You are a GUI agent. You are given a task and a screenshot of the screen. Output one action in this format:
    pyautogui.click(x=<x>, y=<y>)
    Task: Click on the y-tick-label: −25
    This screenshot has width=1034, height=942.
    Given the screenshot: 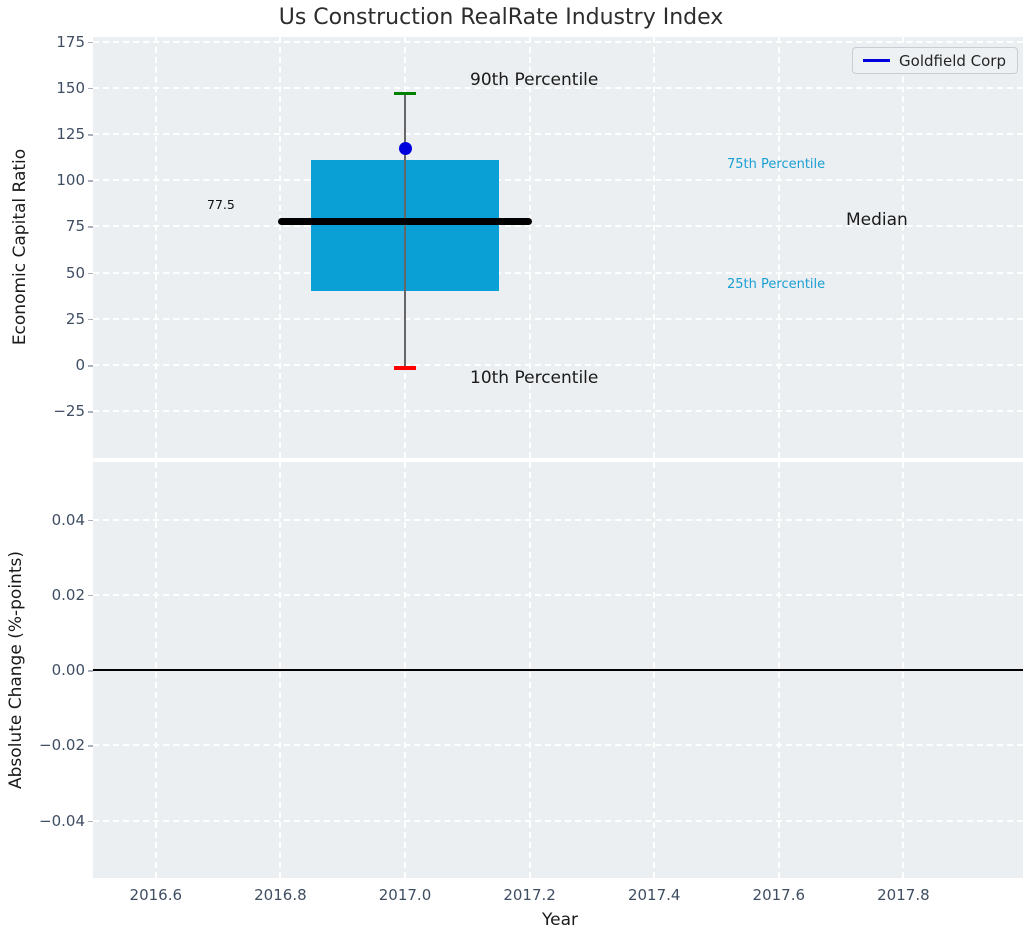 What is the action you would take?
    pyautogui.click(x=69, y=411)
    